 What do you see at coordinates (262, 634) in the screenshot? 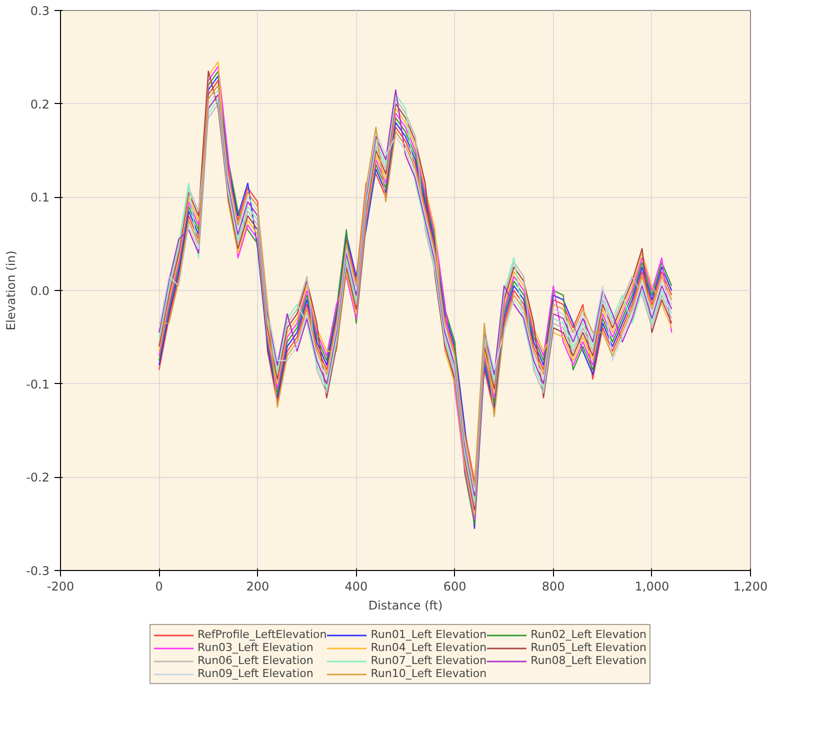
I see `legend-label: RefProfile_LeftElevation` at bounding box center [262, 634].